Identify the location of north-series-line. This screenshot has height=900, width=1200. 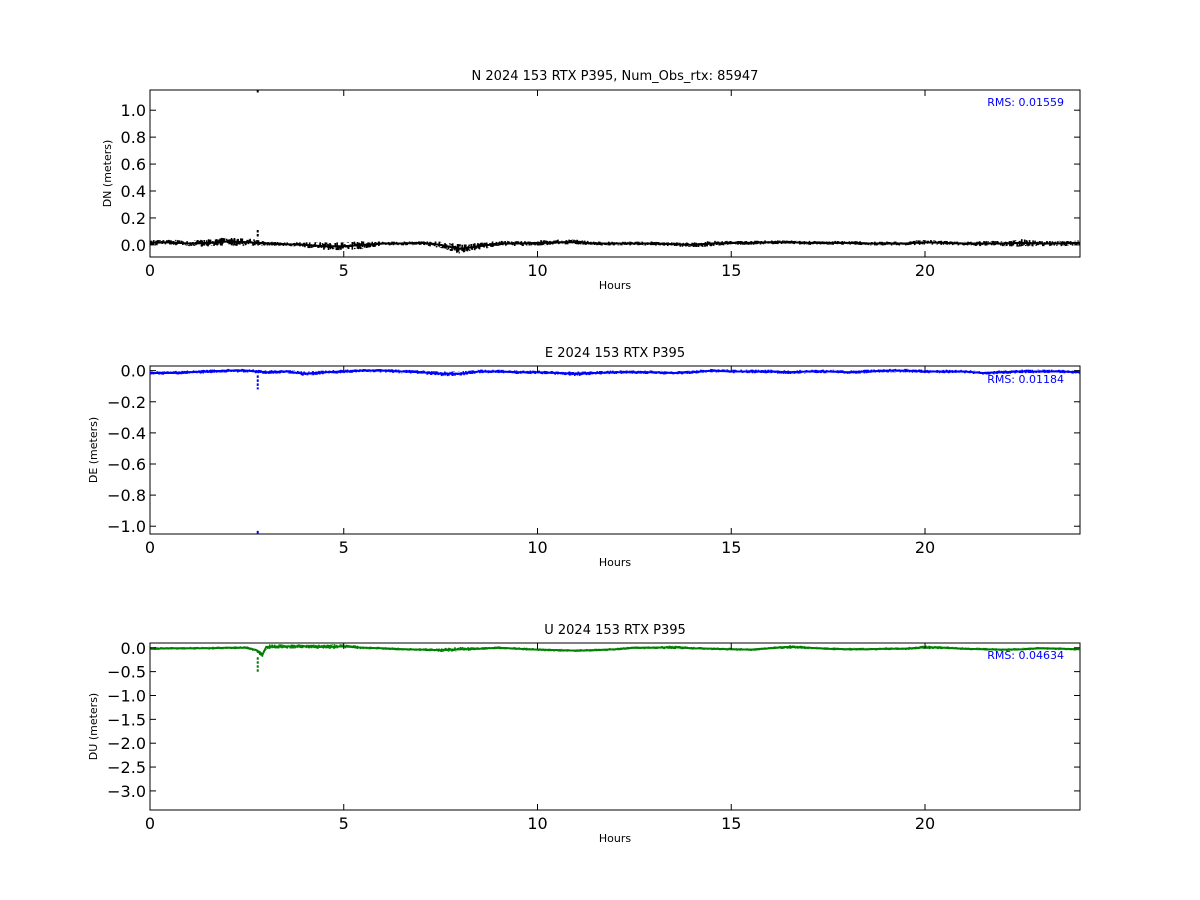
(615, 245).